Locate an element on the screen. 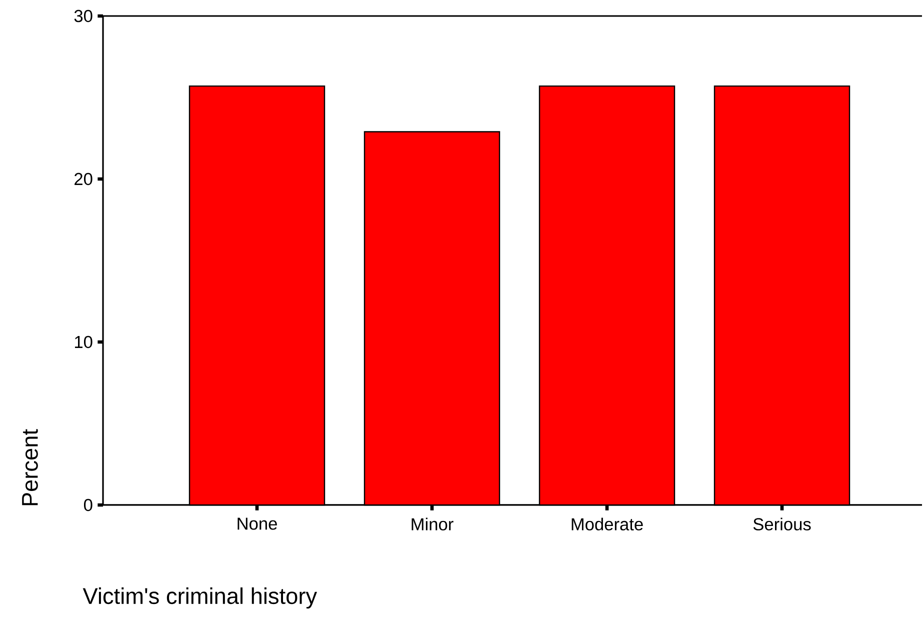 This screenshot has width=924, height=624. x-axis-title: Victim's criminal history is located at coordinates (200, 598).